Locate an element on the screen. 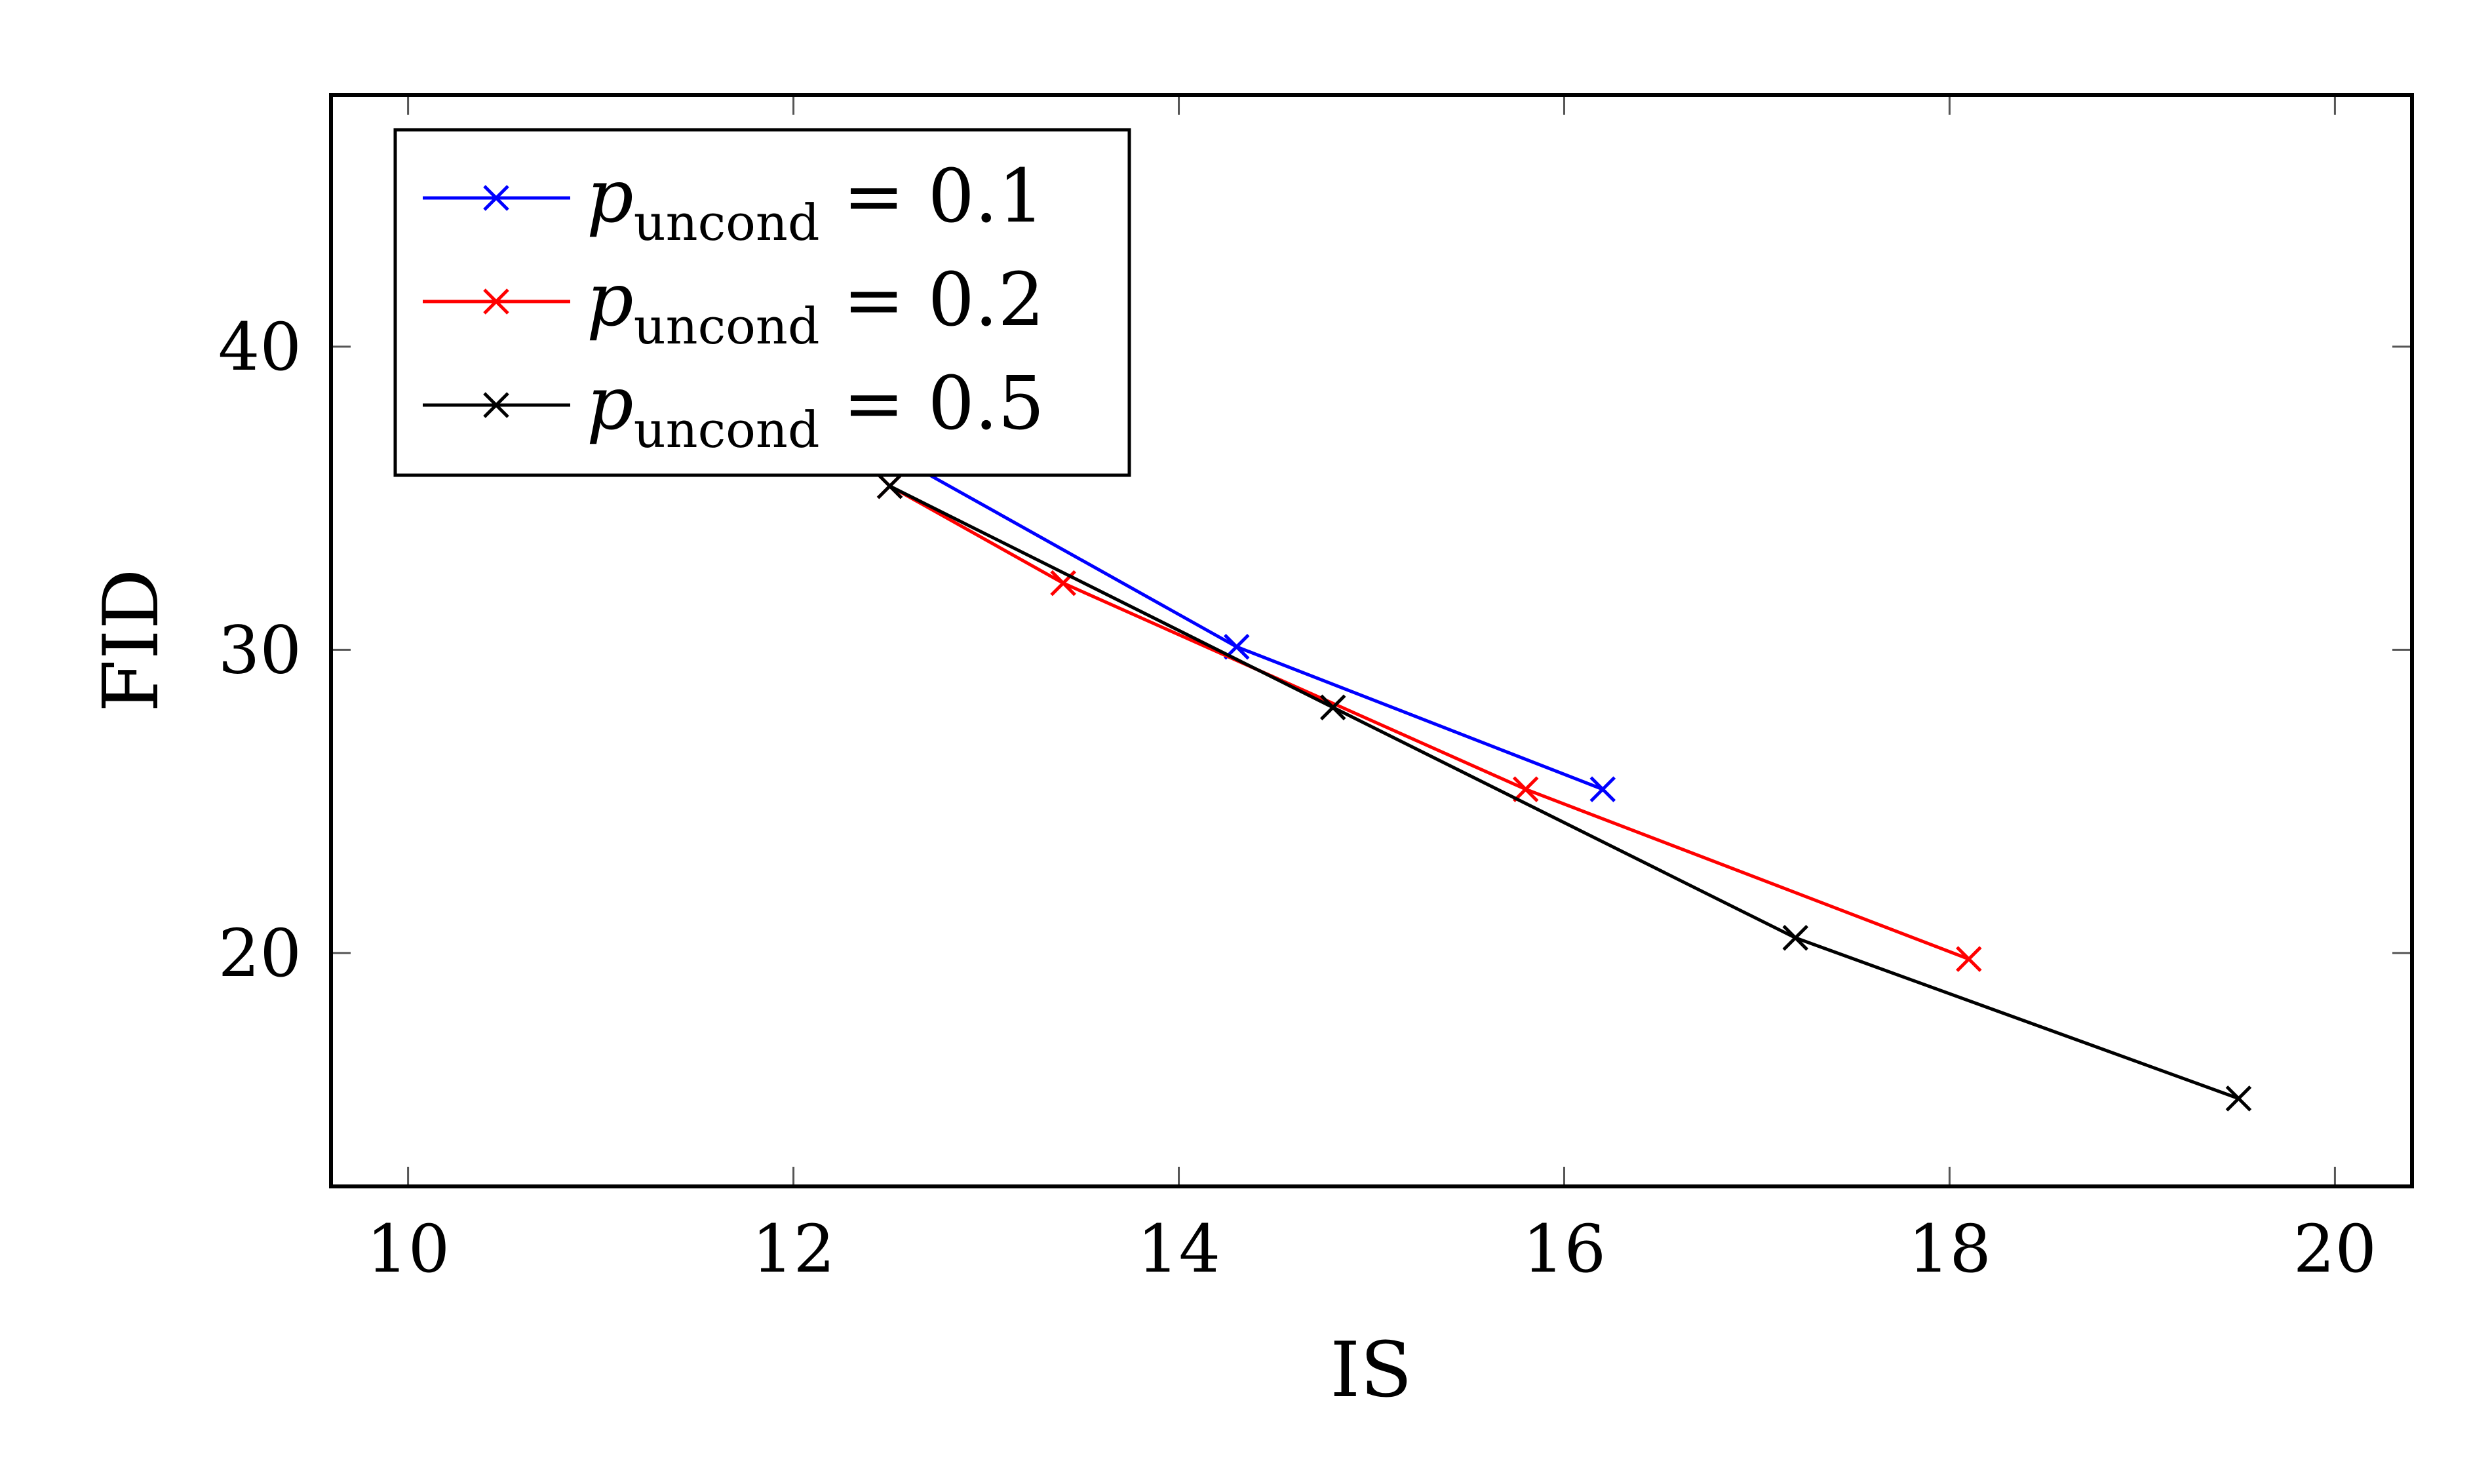 The width and height of the screenshot is (2490, 1484). x-tick-label: 16 is located at coordinates (1565, 1249).